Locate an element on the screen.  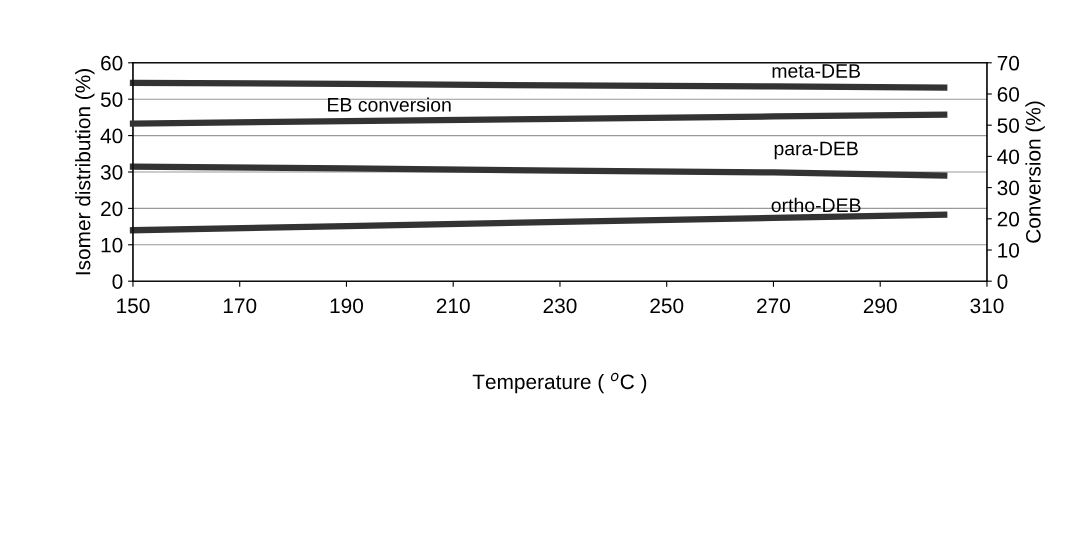
x-tick-label: 210 is located at coordinates (453, 306).